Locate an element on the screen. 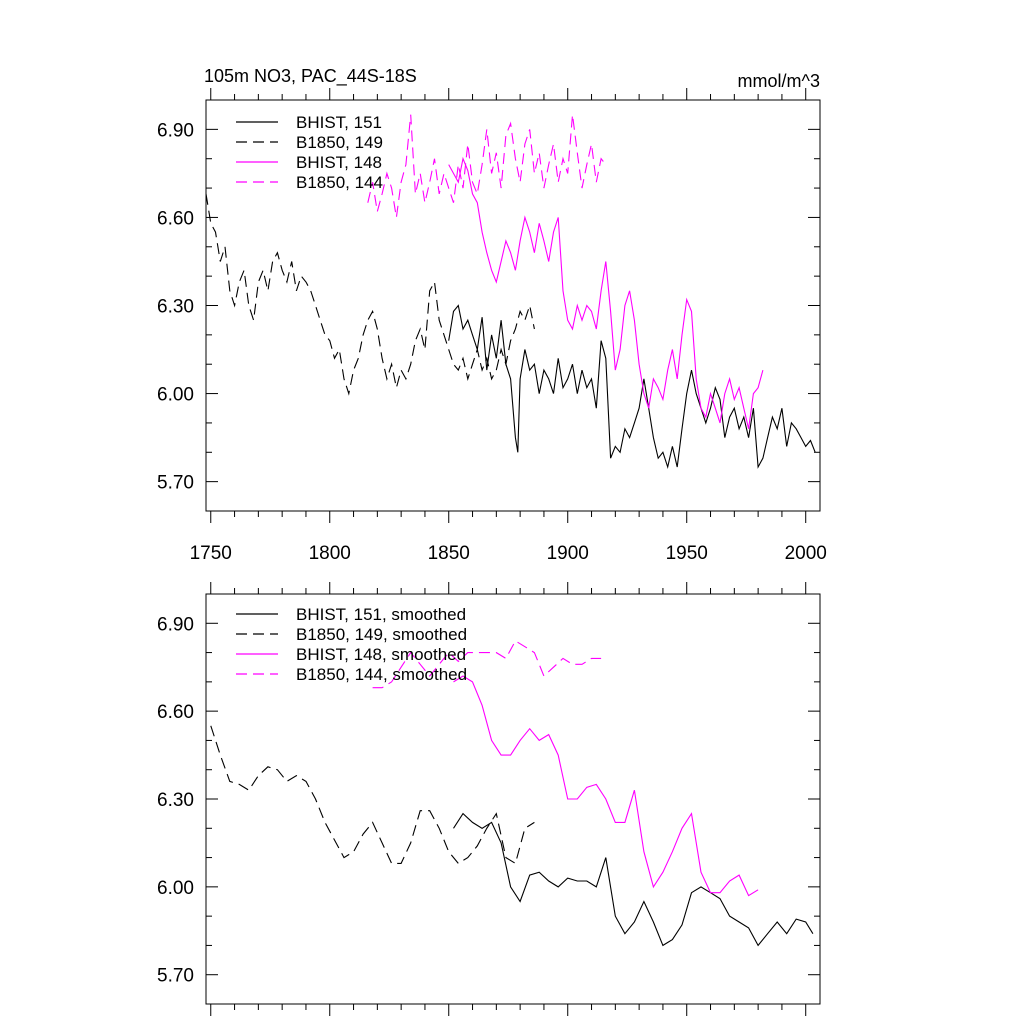 The width and height of the screenshot is (1024, 1024). legend-label: BHIST, 148, smoothed is located at coordinates (381, 654).